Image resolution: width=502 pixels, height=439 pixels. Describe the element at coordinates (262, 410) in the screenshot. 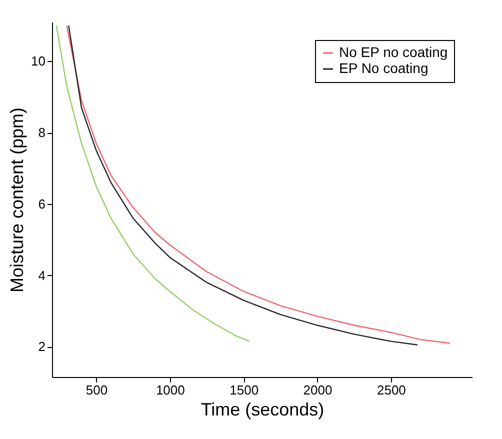

I see `x-axis-title: Time (seconds)` at that location.